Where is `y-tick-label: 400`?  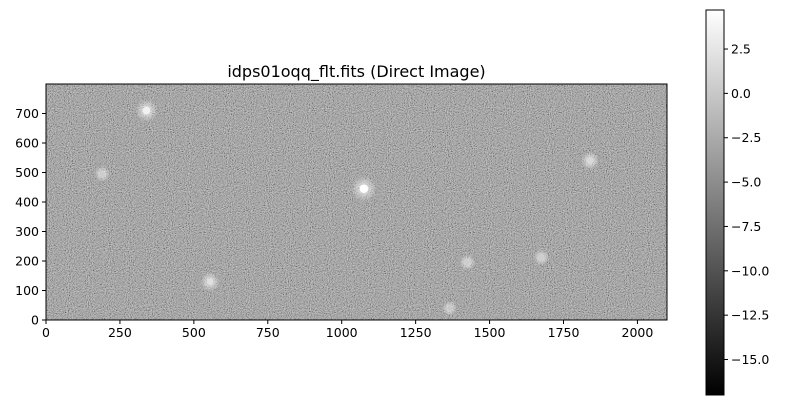 y-tick-label: 400 is located at coordinates (27, 202).